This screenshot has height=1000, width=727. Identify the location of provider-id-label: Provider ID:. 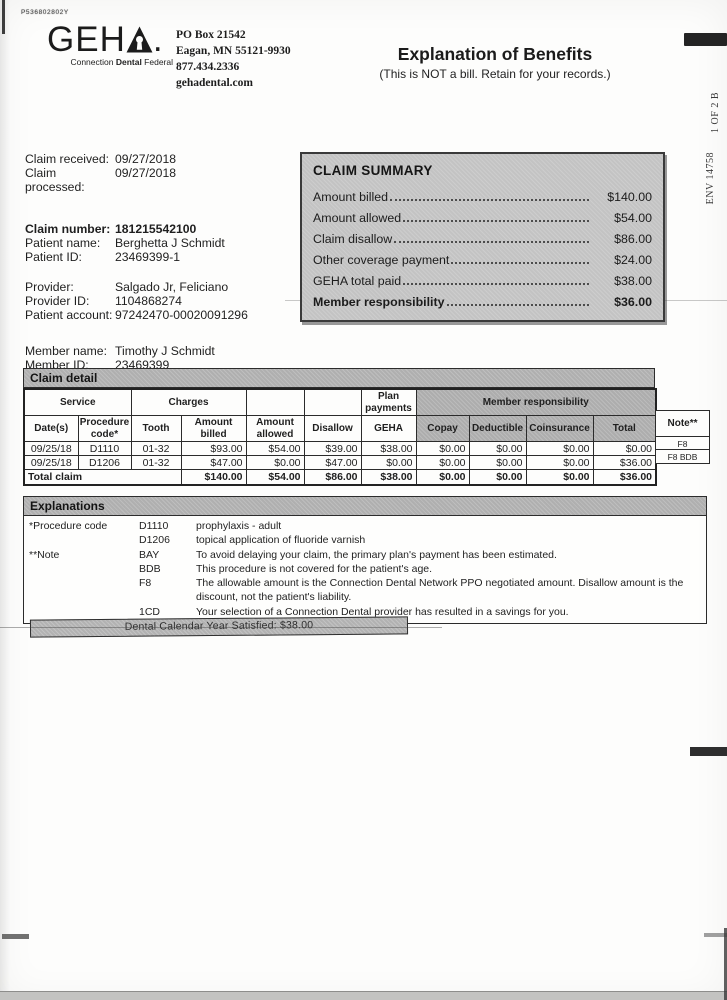
(57, 301).